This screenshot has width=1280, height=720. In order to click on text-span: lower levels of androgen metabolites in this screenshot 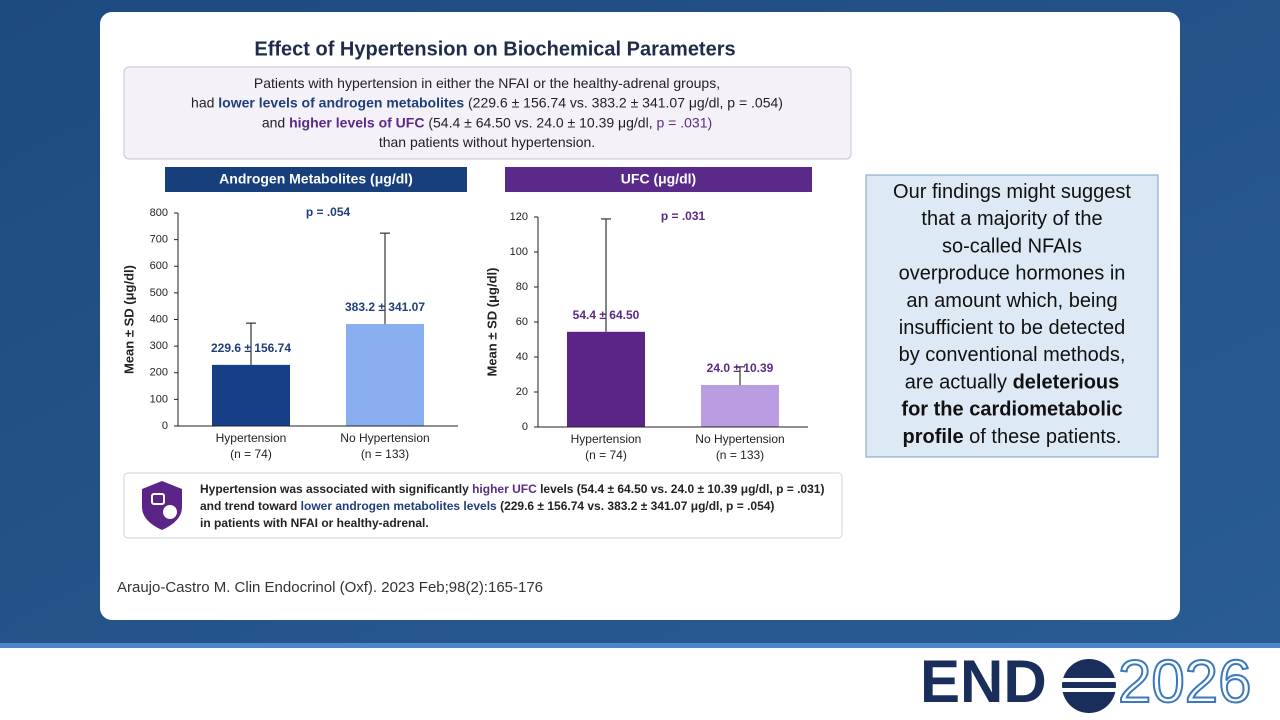, I will do `click(341, 102)`.